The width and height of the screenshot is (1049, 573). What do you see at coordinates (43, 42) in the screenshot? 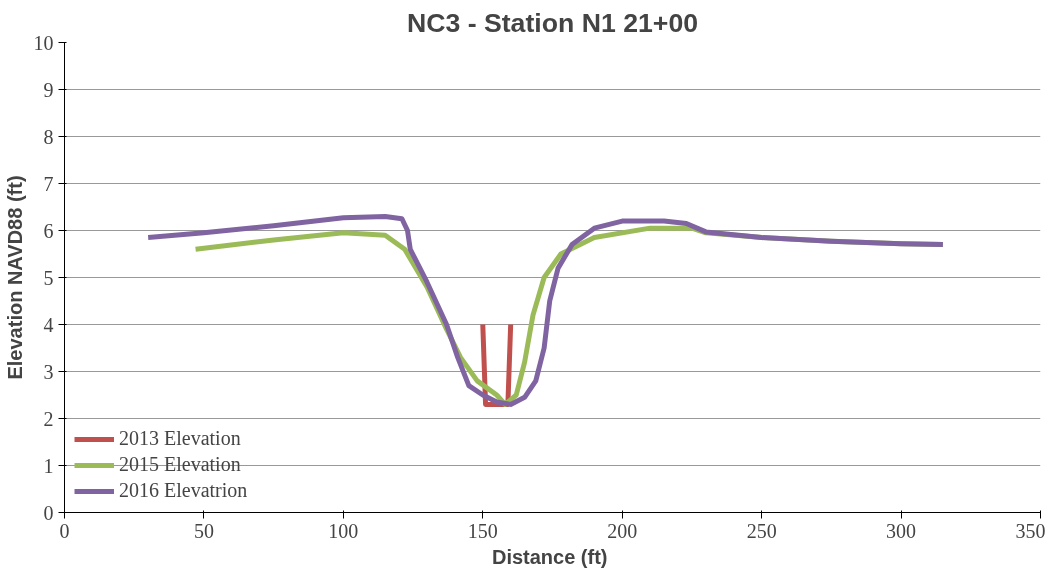
I see `y-tick-label: 10` at bounding box center [43, 42].